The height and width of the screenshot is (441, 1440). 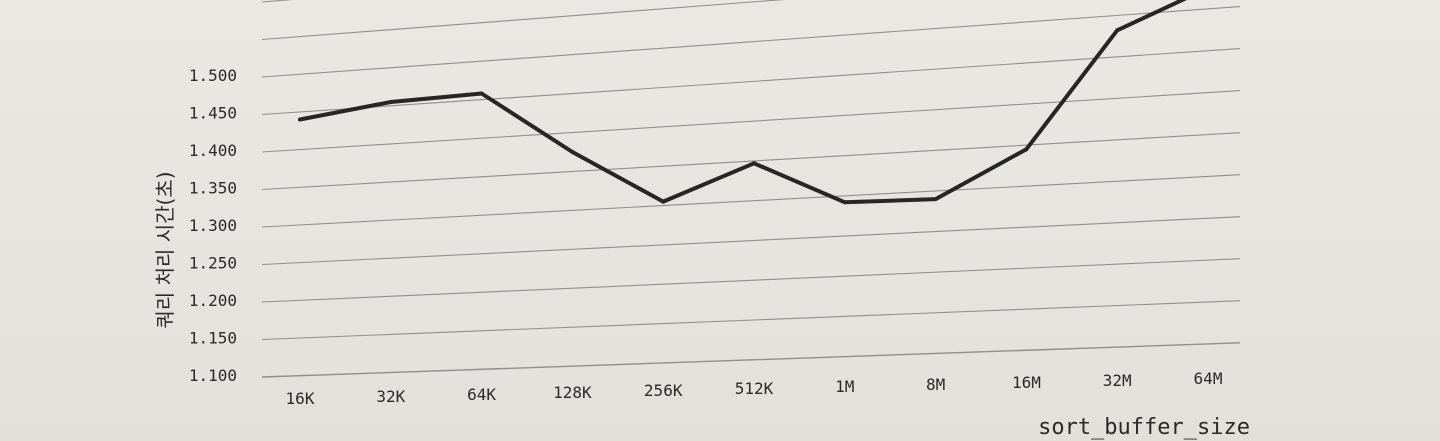 I want to click on x-tick-label: 128K, so click(x=572, y=392).